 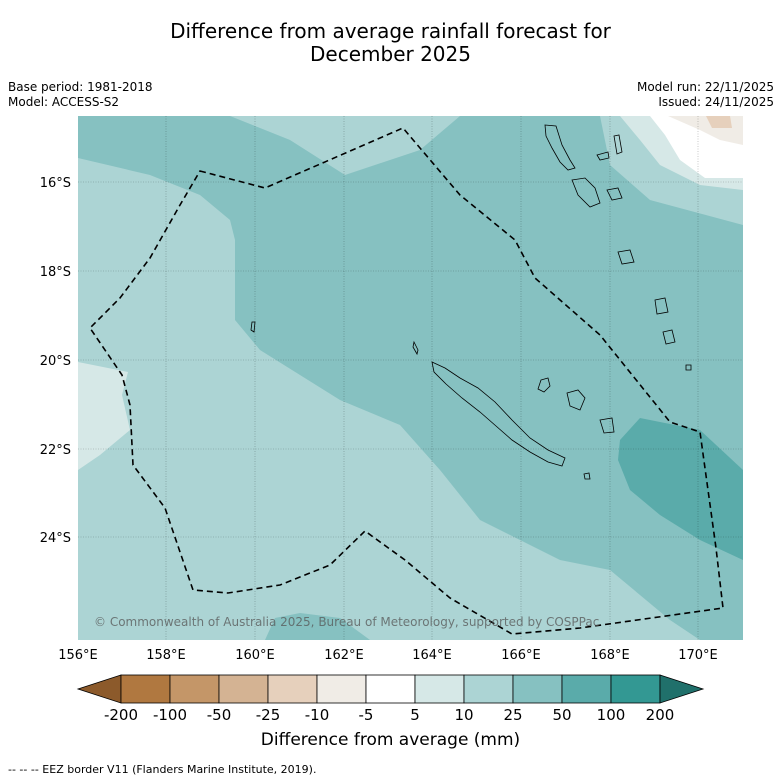 I want to click on meta-left: Base period: 1981-2018 Model: ACCESS-S2, so click(x=80, y=95).